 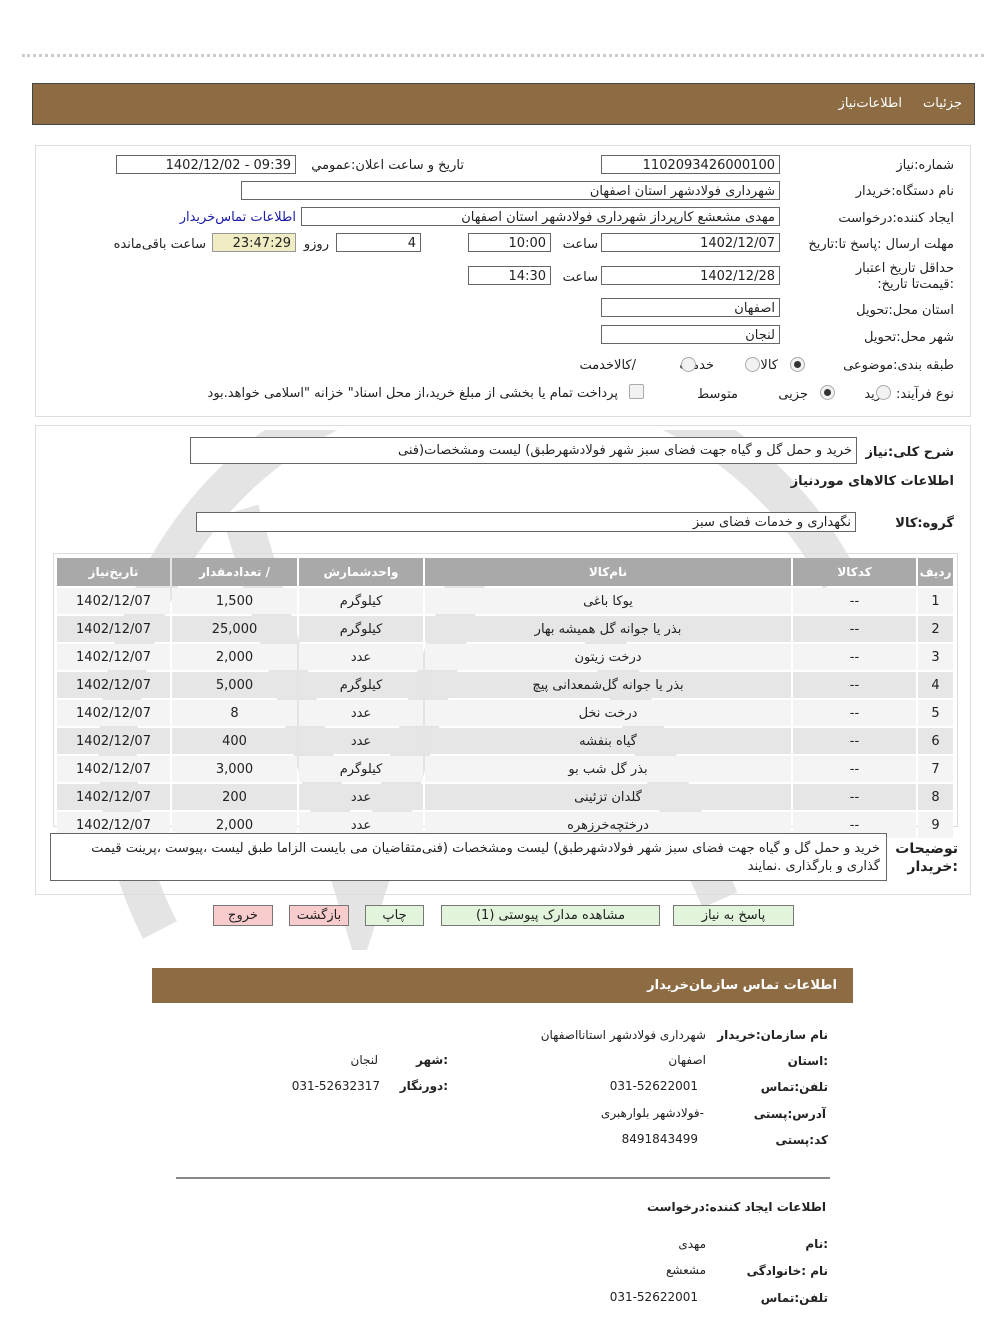 What do you see at coordinates (872, 481) in the screenshot?
I see `goods-section-title: اطلاعات کالاهای موردنیاز` at bounding box center [872, 481].